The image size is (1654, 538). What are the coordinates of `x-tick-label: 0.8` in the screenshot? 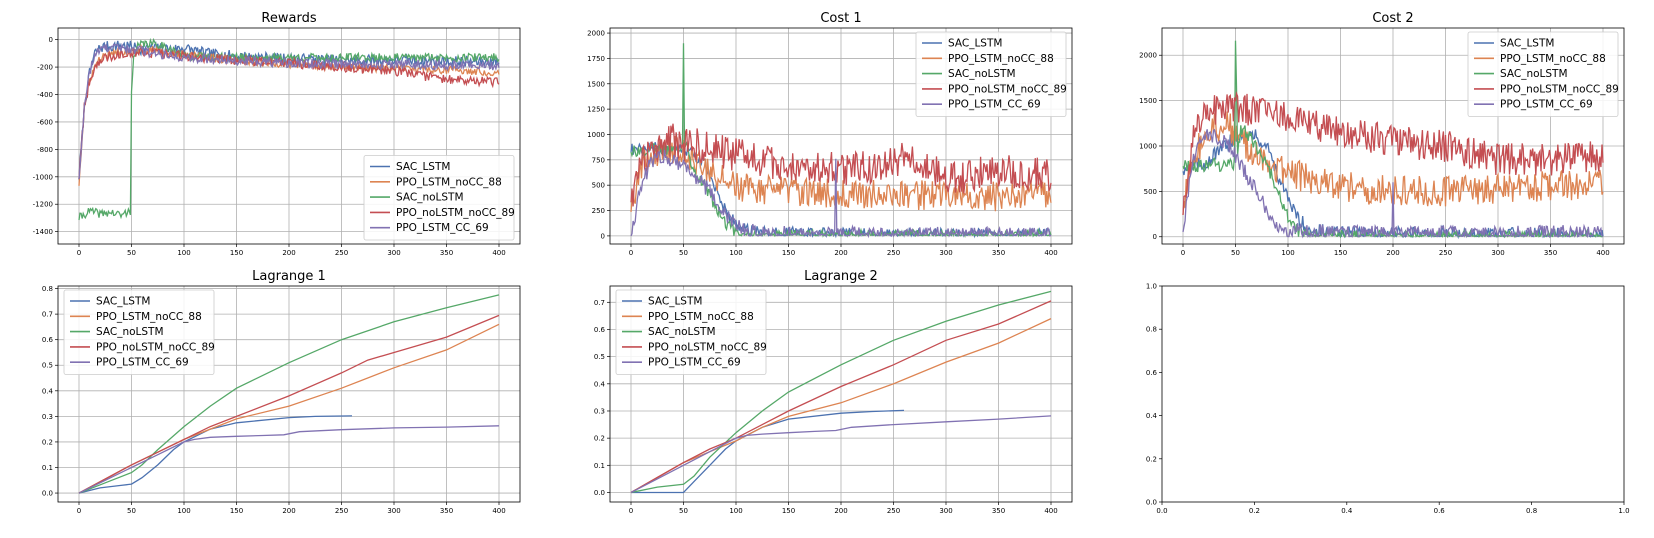 It's located at (1531, 511).